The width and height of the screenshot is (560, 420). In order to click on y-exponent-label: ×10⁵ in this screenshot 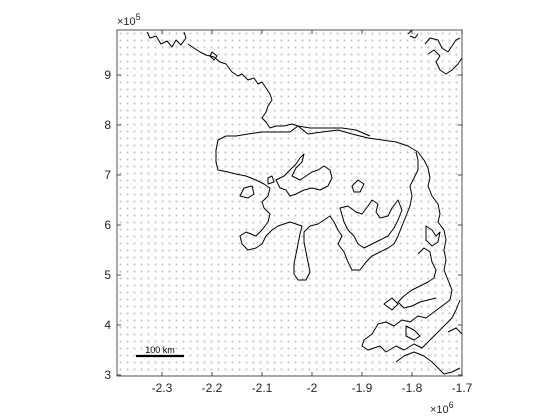, I will do `click(129, 20)`.